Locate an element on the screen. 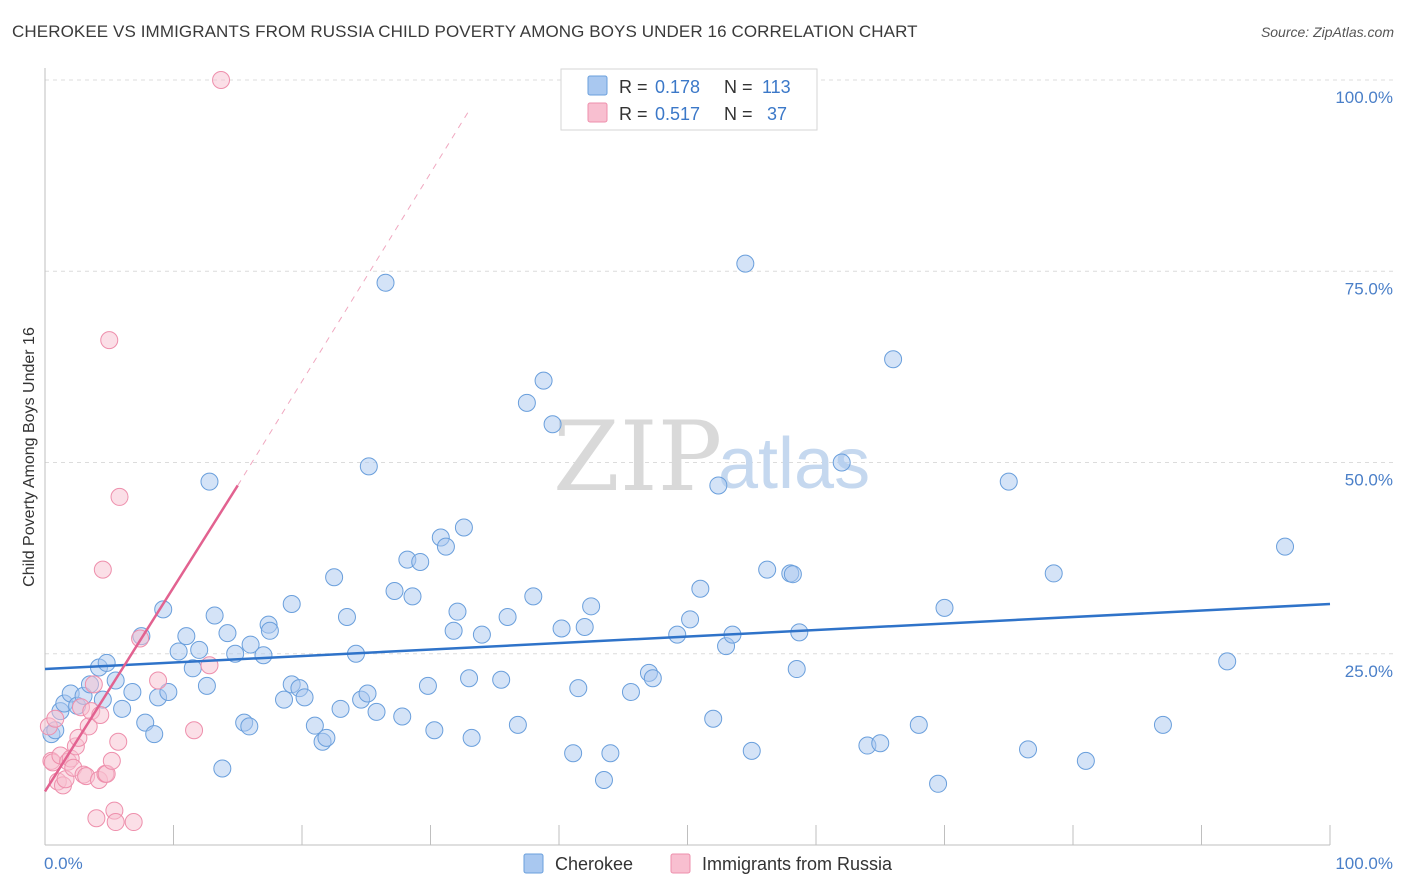 The image size is (1406, 892). legend-r-label-1: R = is located at coordinates (633, 87).